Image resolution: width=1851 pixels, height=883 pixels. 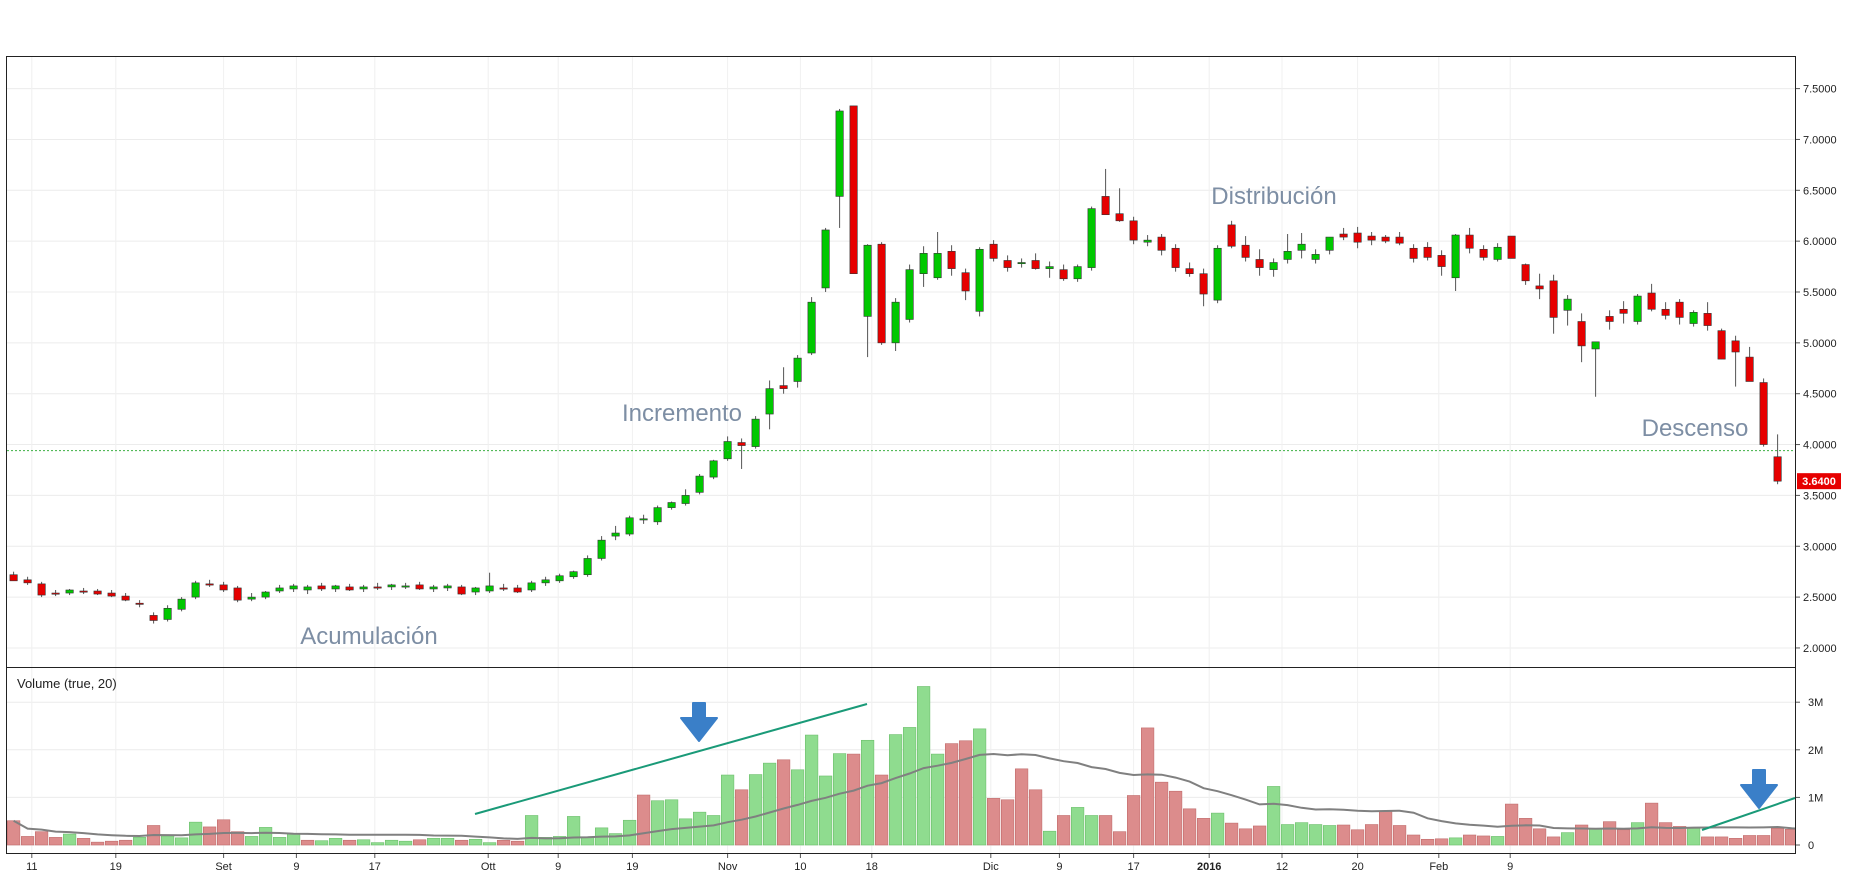 What do you see at coordinates (223, 867) in the screenshot?
I see `x-tick-label: Set` at bounding box center [223, 867].